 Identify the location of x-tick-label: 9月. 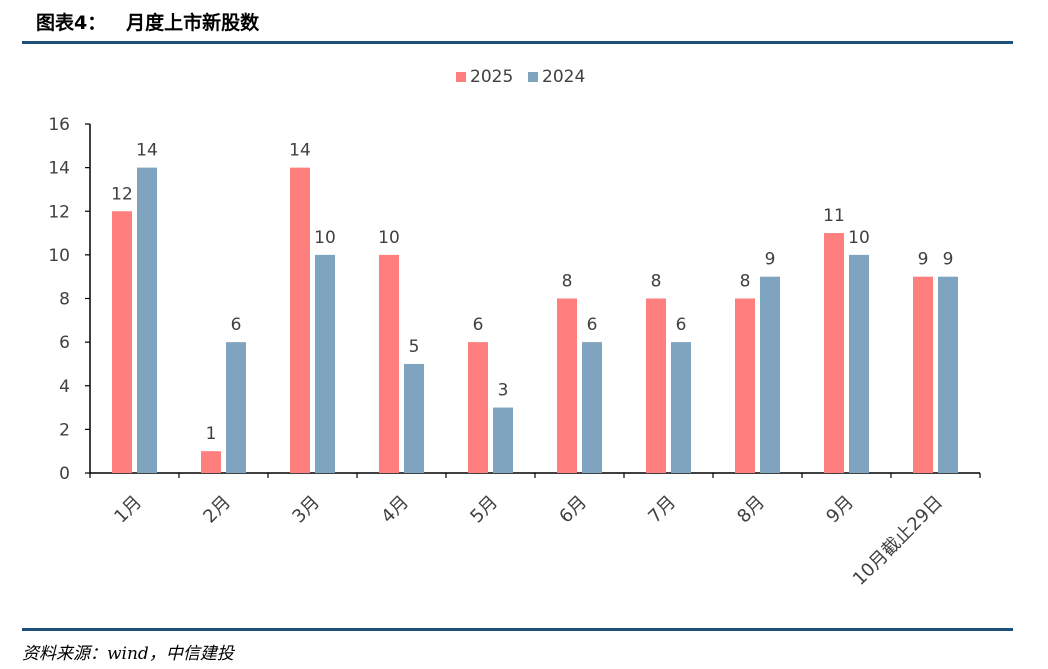
(840, 510).